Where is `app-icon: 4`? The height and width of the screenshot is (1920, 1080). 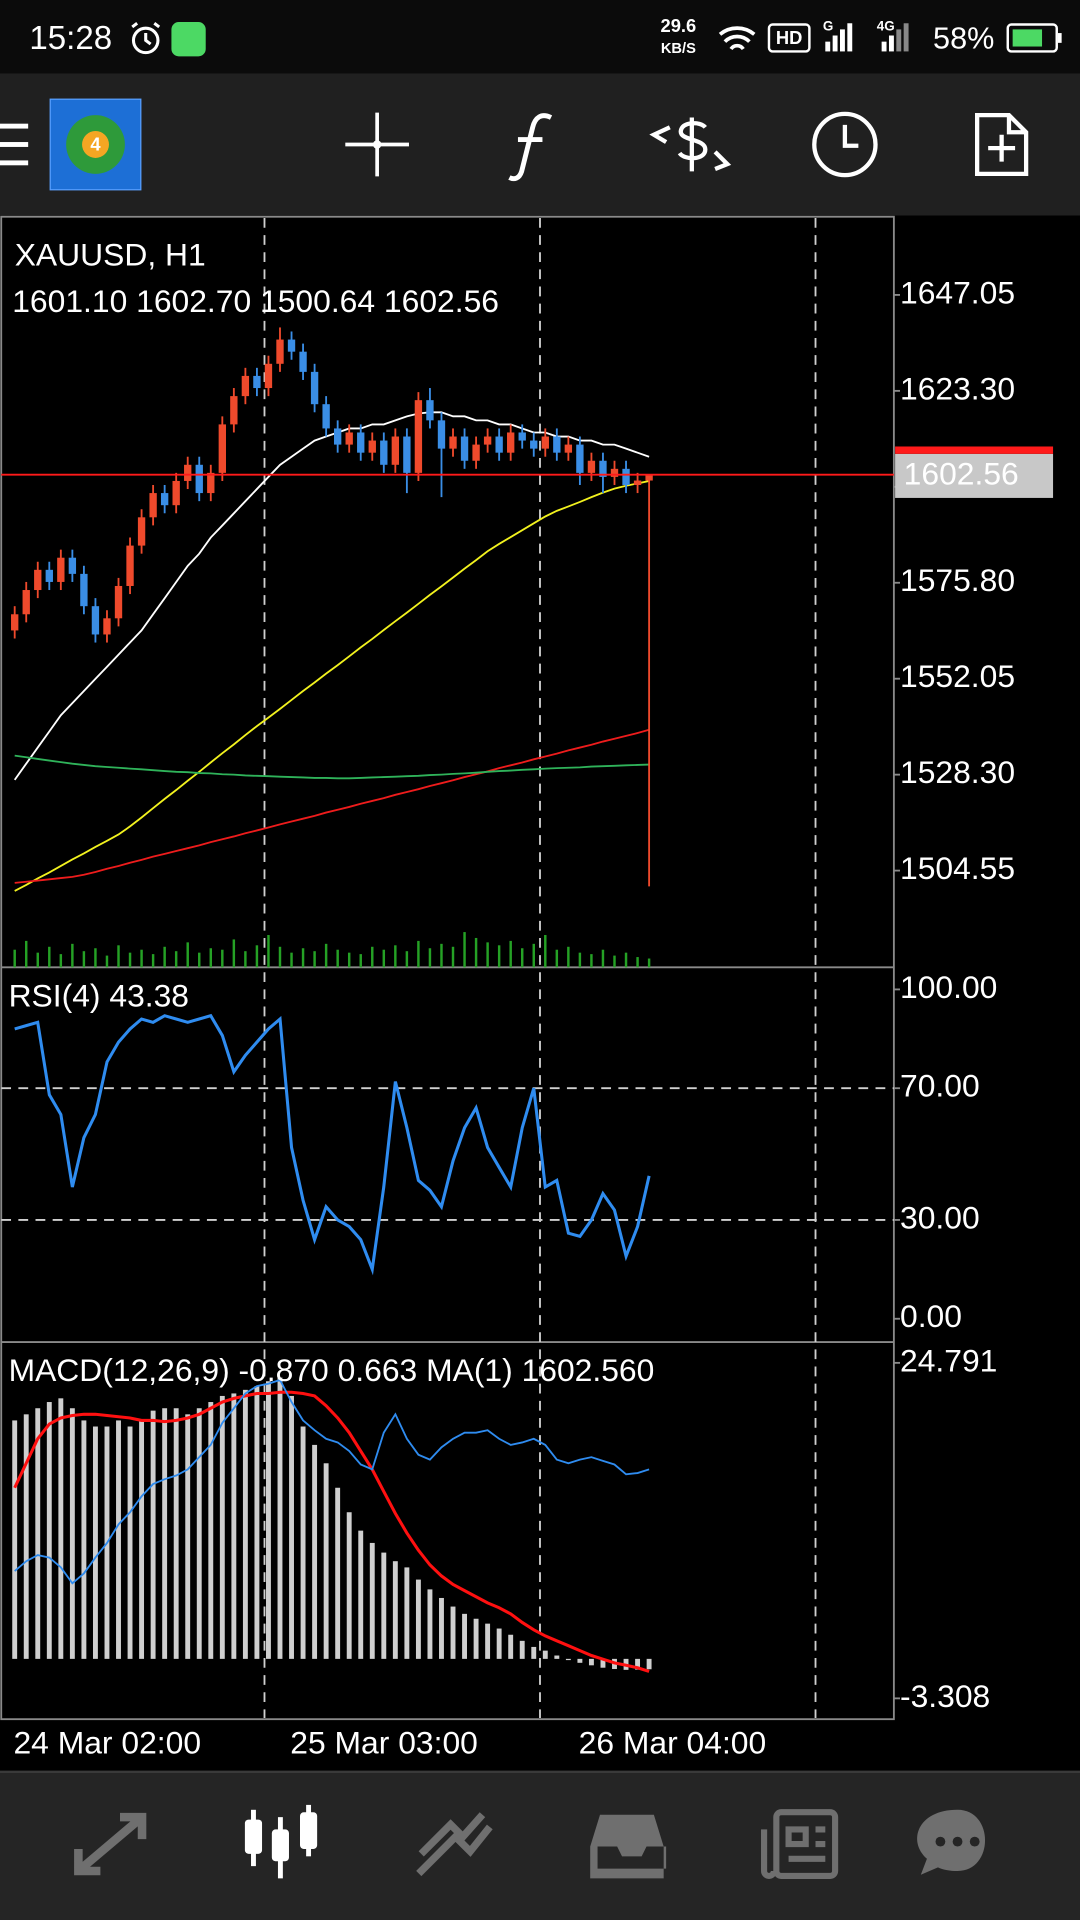
app-icon: 4 is located at coordinates (95, 144).